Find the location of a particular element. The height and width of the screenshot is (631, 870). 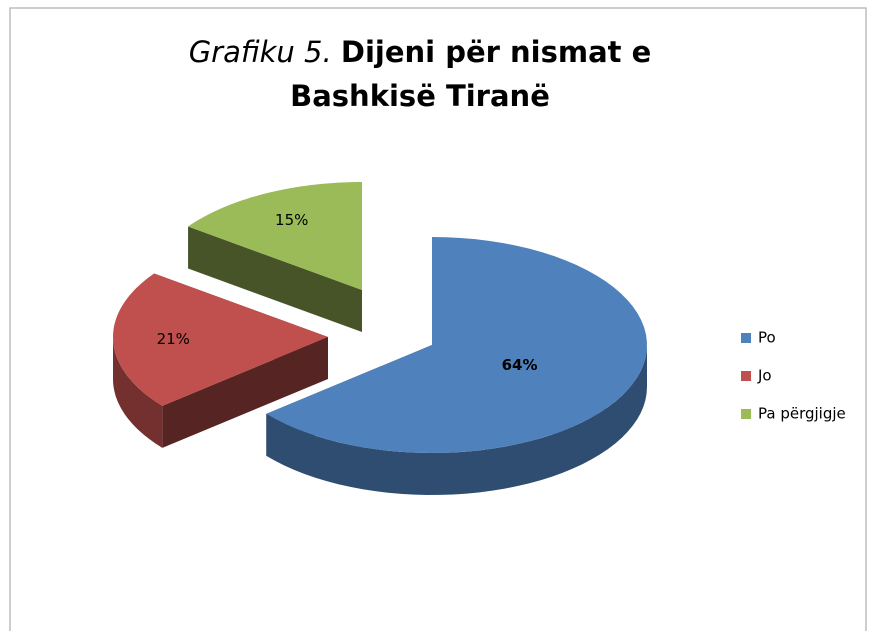

data-label: 15% is located at coordinates (291, 220).